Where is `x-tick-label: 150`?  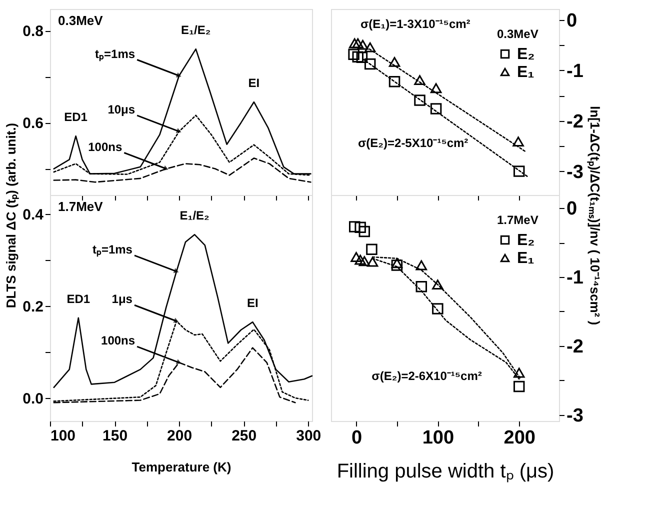 x-tick-label: 150 is located at coordinates (115, 436).